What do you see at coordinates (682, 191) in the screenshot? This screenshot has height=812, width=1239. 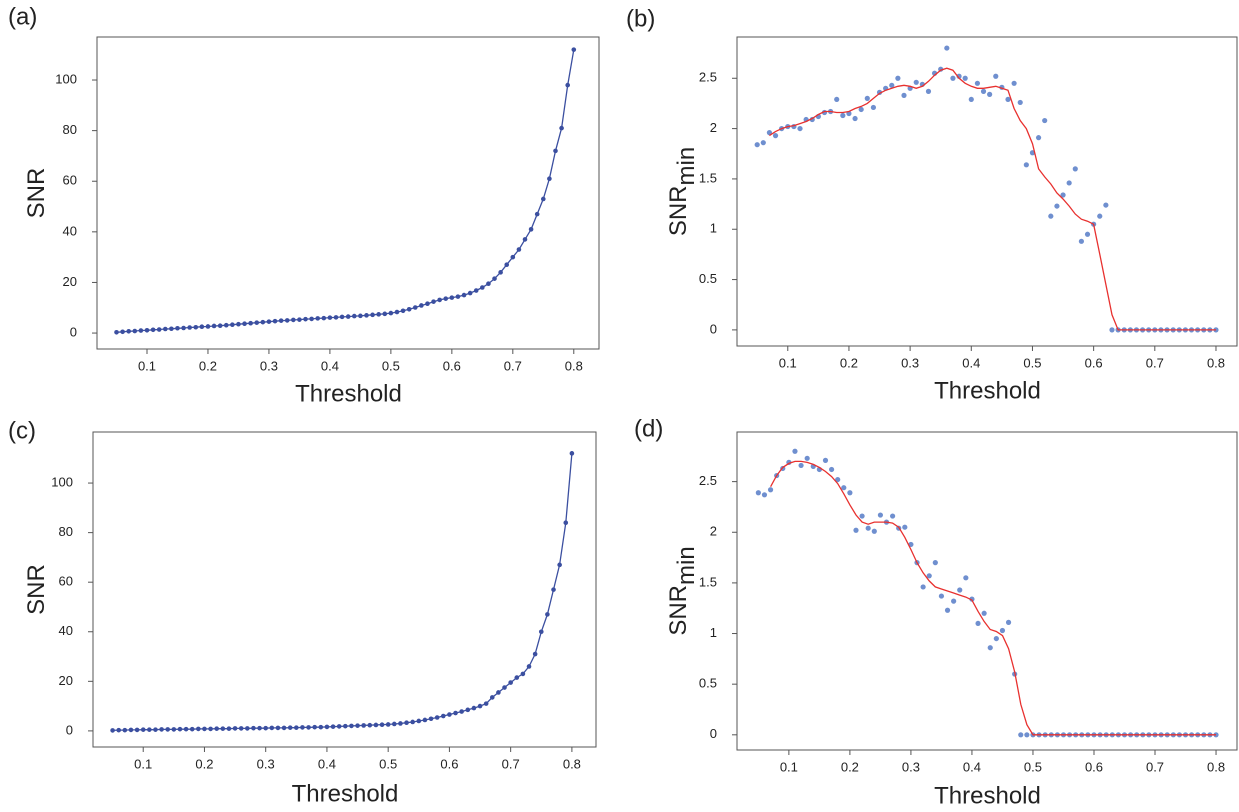 I see `y-axis-label: SNRmin` at bounding box center [682, 191].